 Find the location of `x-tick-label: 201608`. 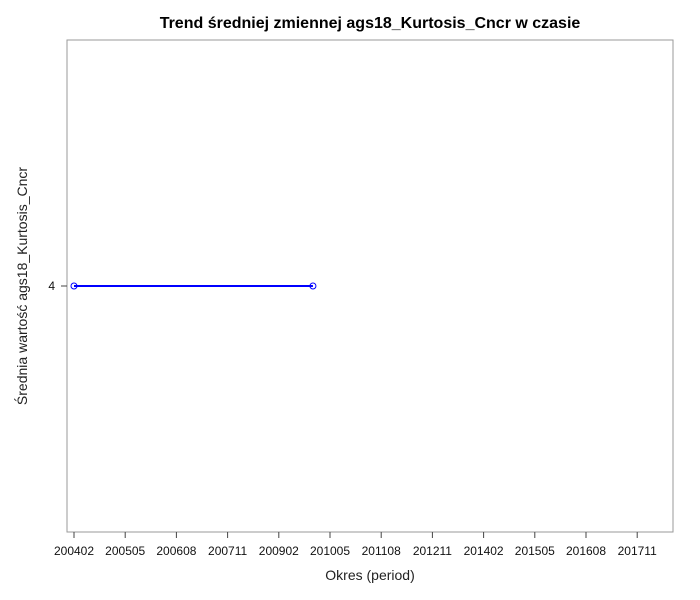

x-tick-label: 201608 is located at coordinates (586, 551).